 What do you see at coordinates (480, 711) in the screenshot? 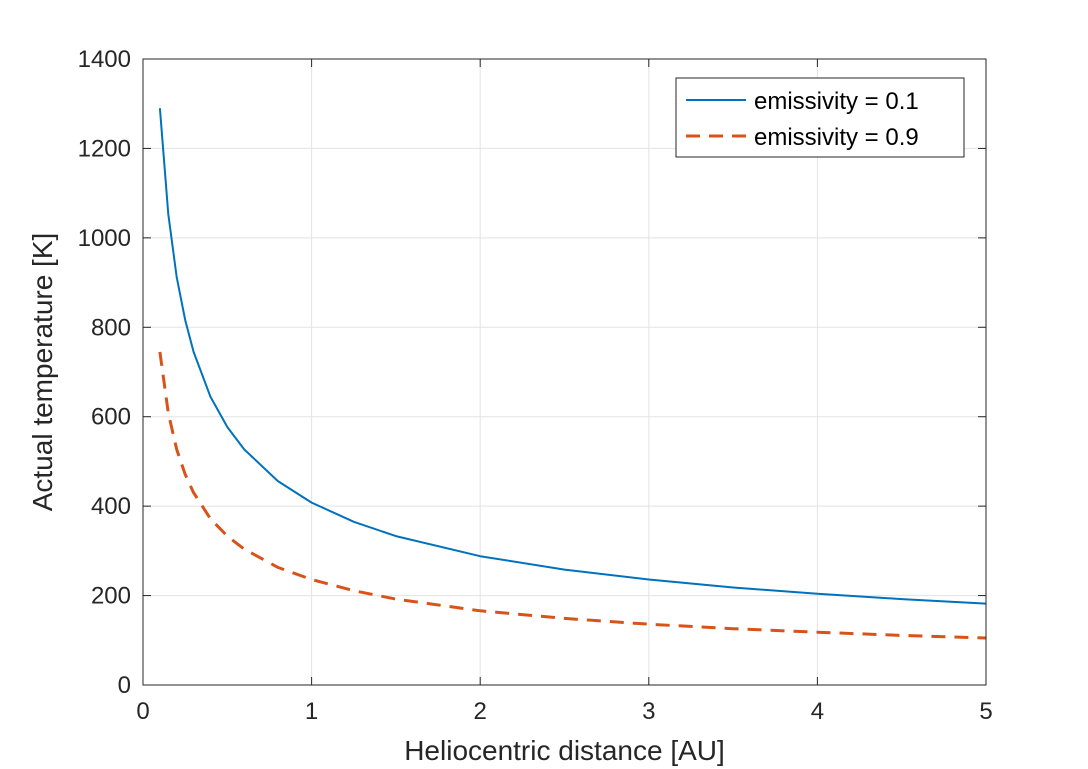
I see `x-tick-label: 2` at bounding box center [480, 711].